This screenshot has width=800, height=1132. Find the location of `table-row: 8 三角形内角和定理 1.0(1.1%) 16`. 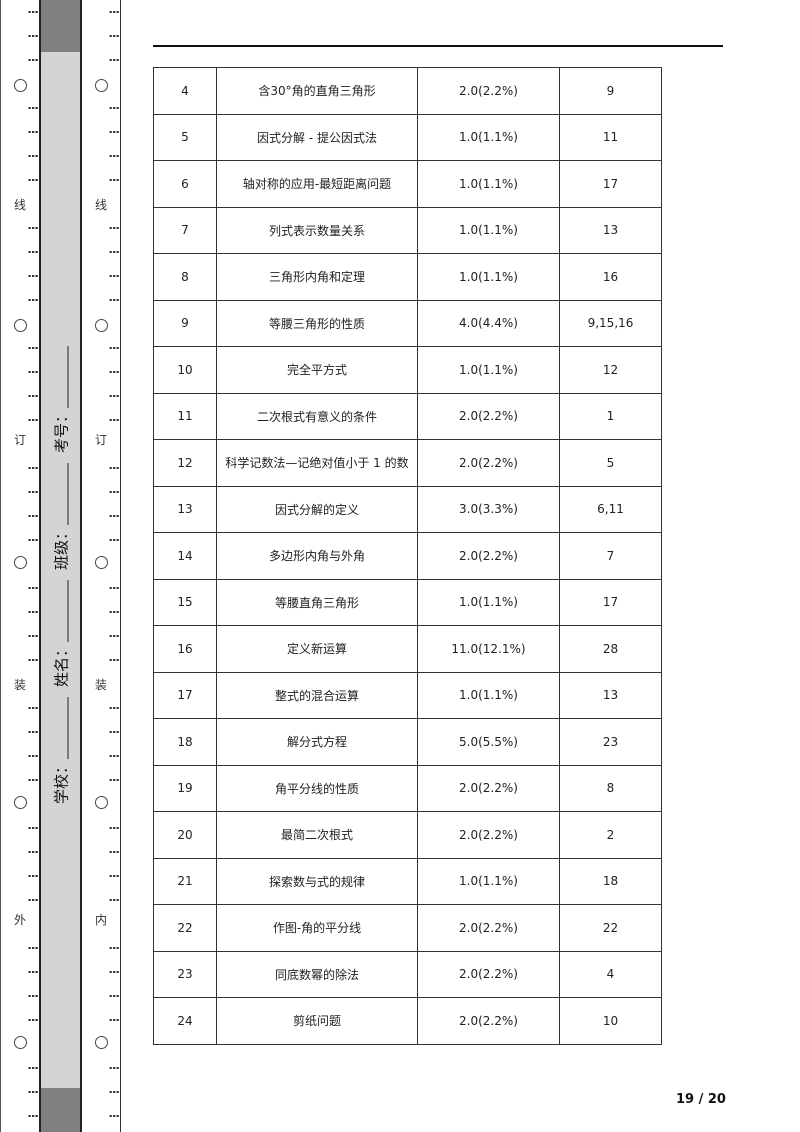

table-row: 8 三角形内角和定理 1.0(1.1%) 16 is located at coordinates (407, 277).